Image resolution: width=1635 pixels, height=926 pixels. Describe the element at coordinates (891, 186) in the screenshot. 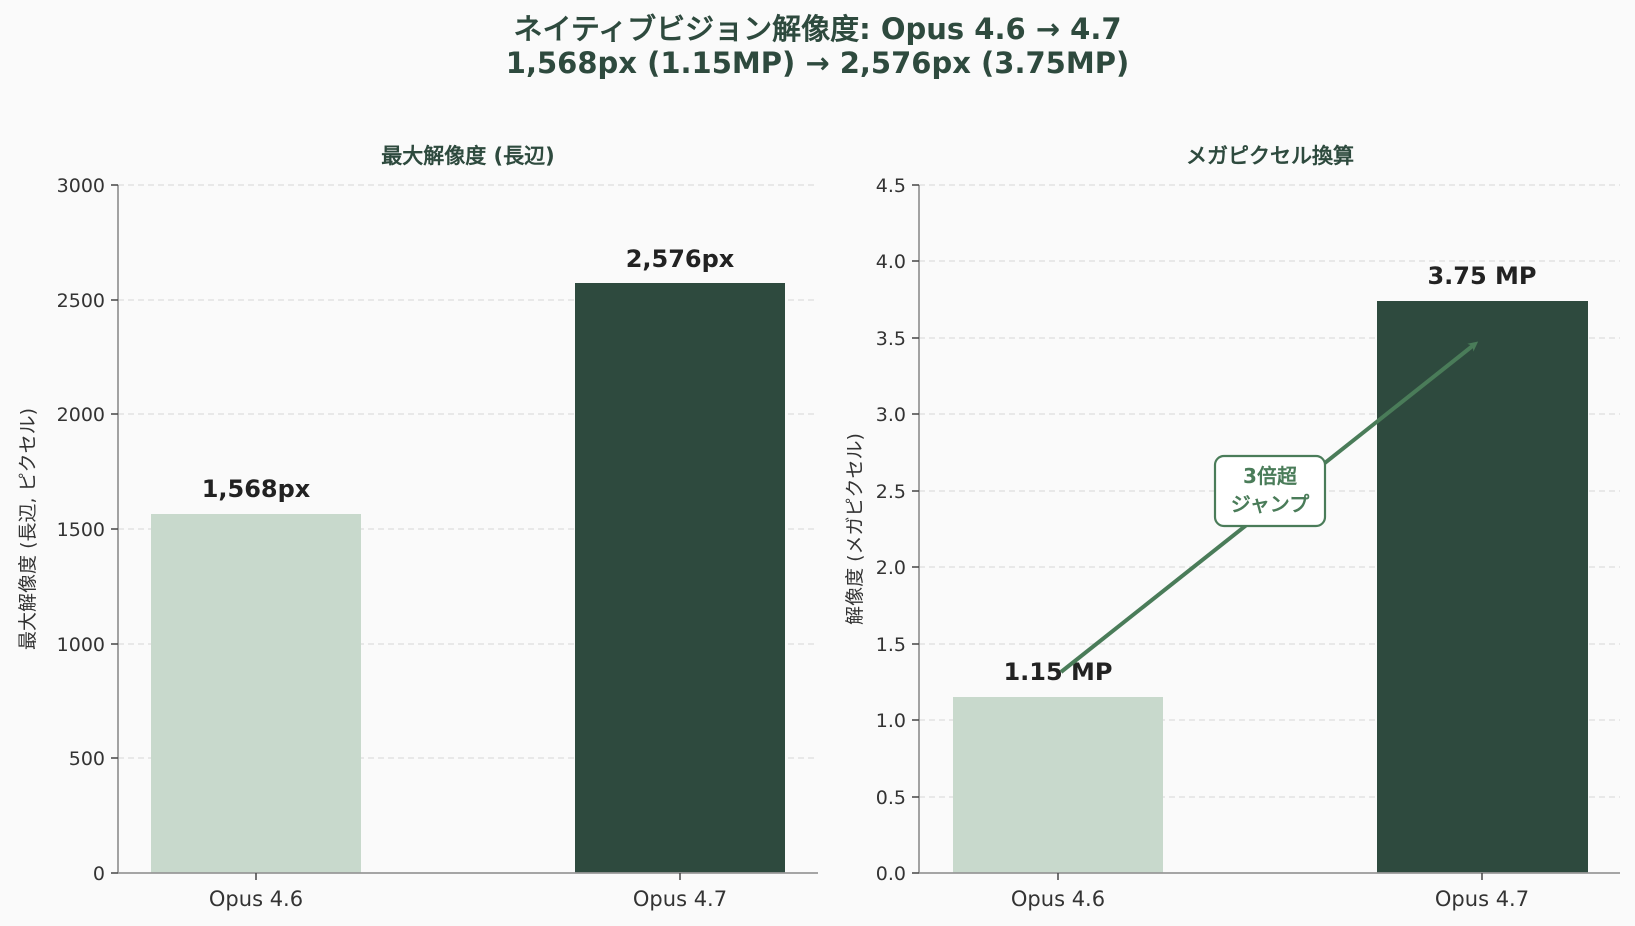

I see `svg-text: 4.5` at that location.